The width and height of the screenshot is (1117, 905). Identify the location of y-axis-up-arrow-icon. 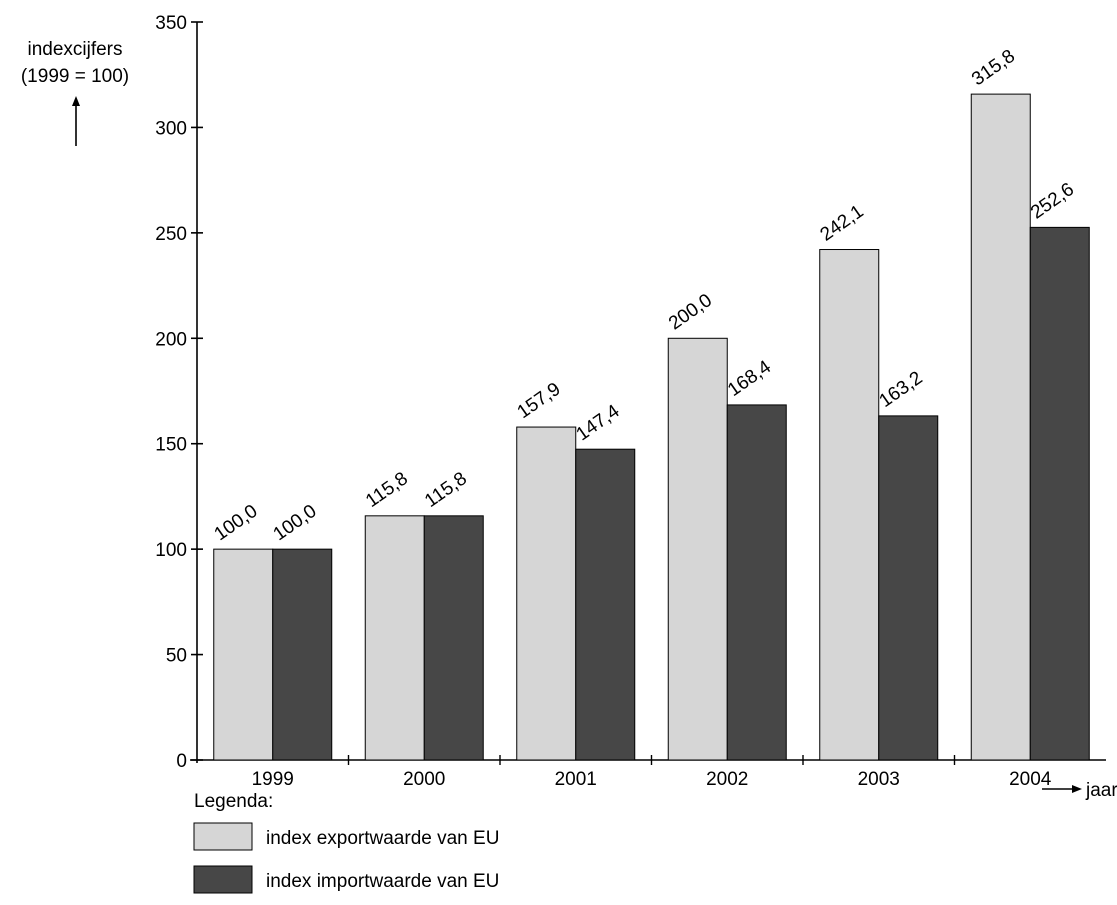
(76, 121).